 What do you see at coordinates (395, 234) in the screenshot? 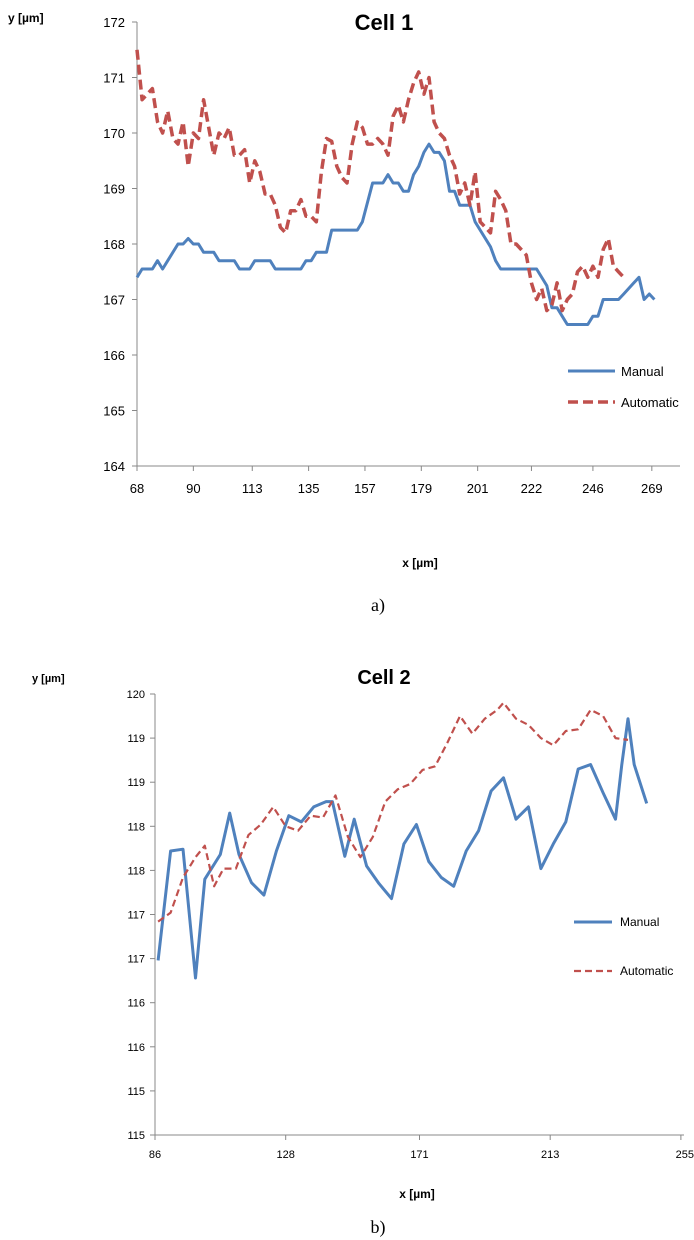
I see `series-line-manual` at bounding box center [395, 234].